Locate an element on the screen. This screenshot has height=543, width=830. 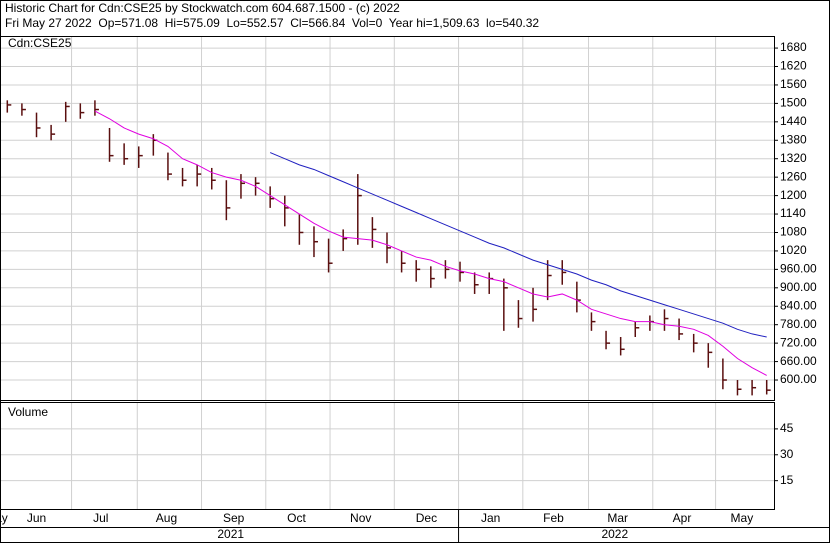
year-label: 2022 is located at coordinates (614, 534).